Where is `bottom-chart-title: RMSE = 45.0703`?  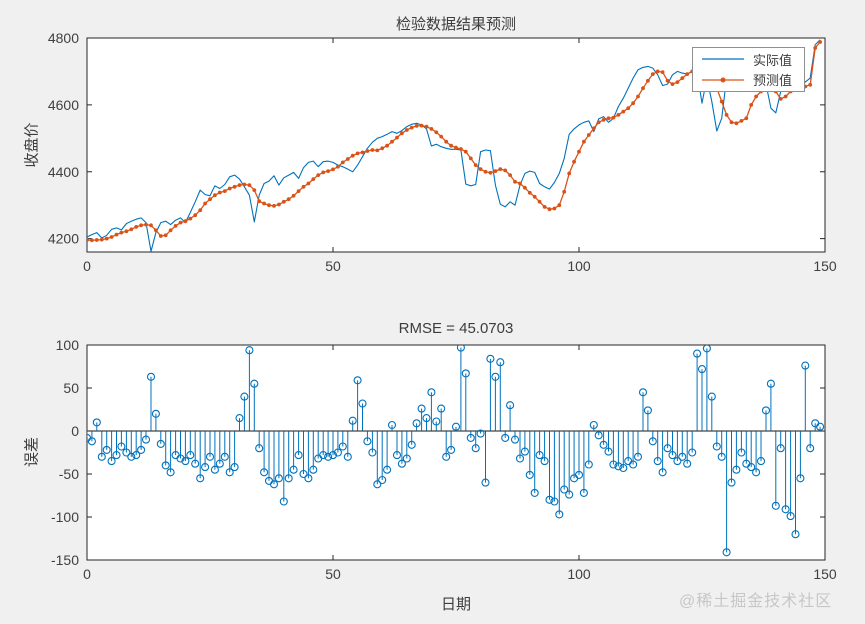 bottom-chart-title: RMSE = 45.0703 is located at coordinates (456, 328).